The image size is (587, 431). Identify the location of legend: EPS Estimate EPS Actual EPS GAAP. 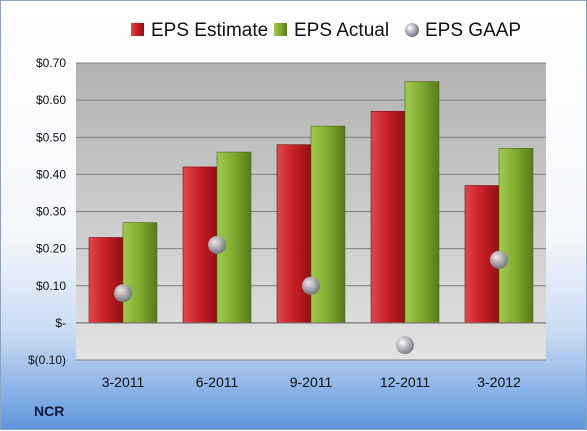
(326, 30).